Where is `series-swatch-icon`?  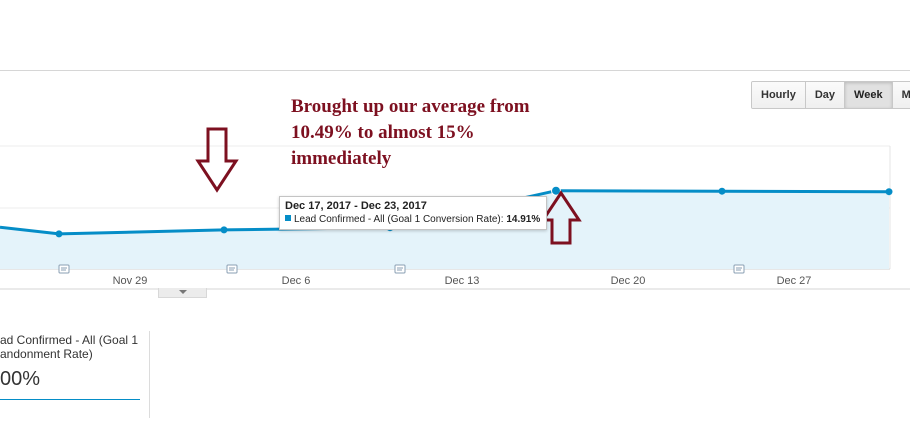 series-swatch-icon is located at coordinates (288, 218).